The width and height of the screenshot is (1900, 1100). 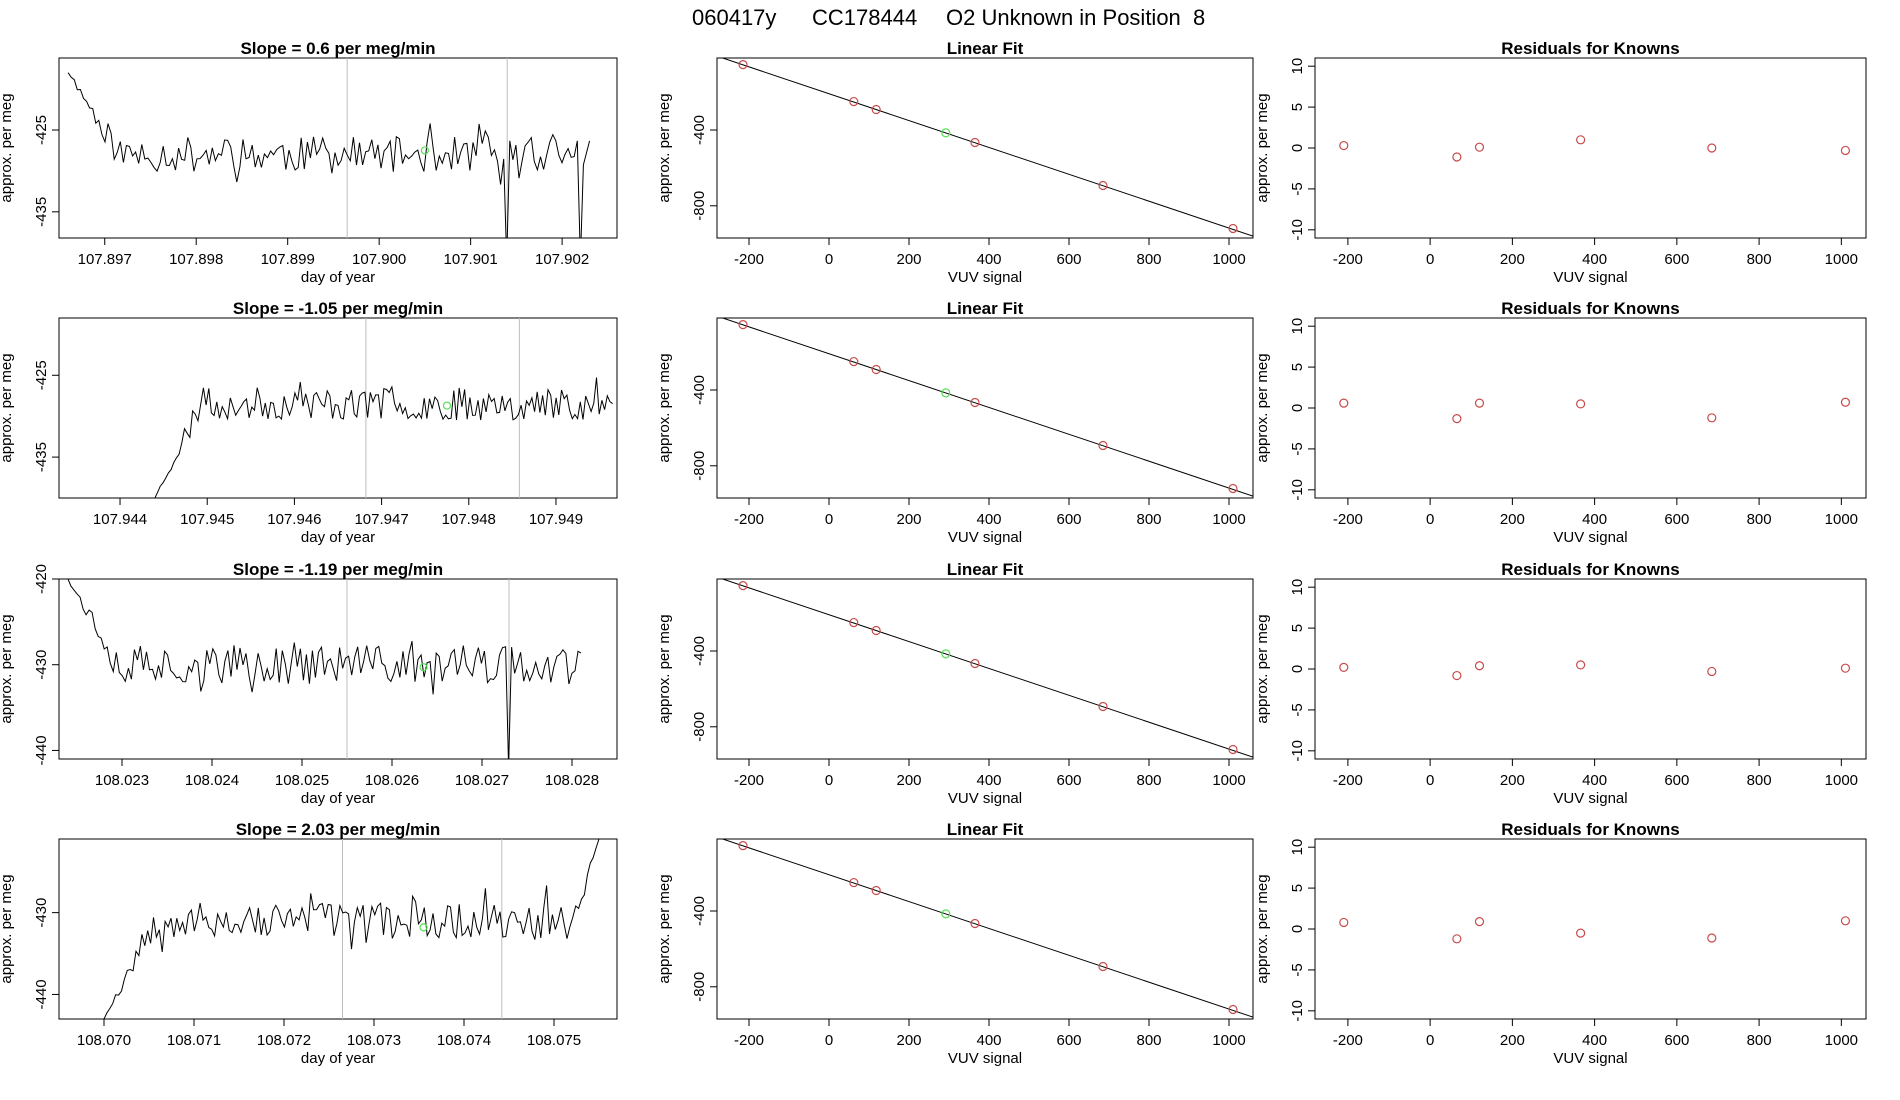 I want to click on x-tick-label: 107.948, so click(x=469, y=519).